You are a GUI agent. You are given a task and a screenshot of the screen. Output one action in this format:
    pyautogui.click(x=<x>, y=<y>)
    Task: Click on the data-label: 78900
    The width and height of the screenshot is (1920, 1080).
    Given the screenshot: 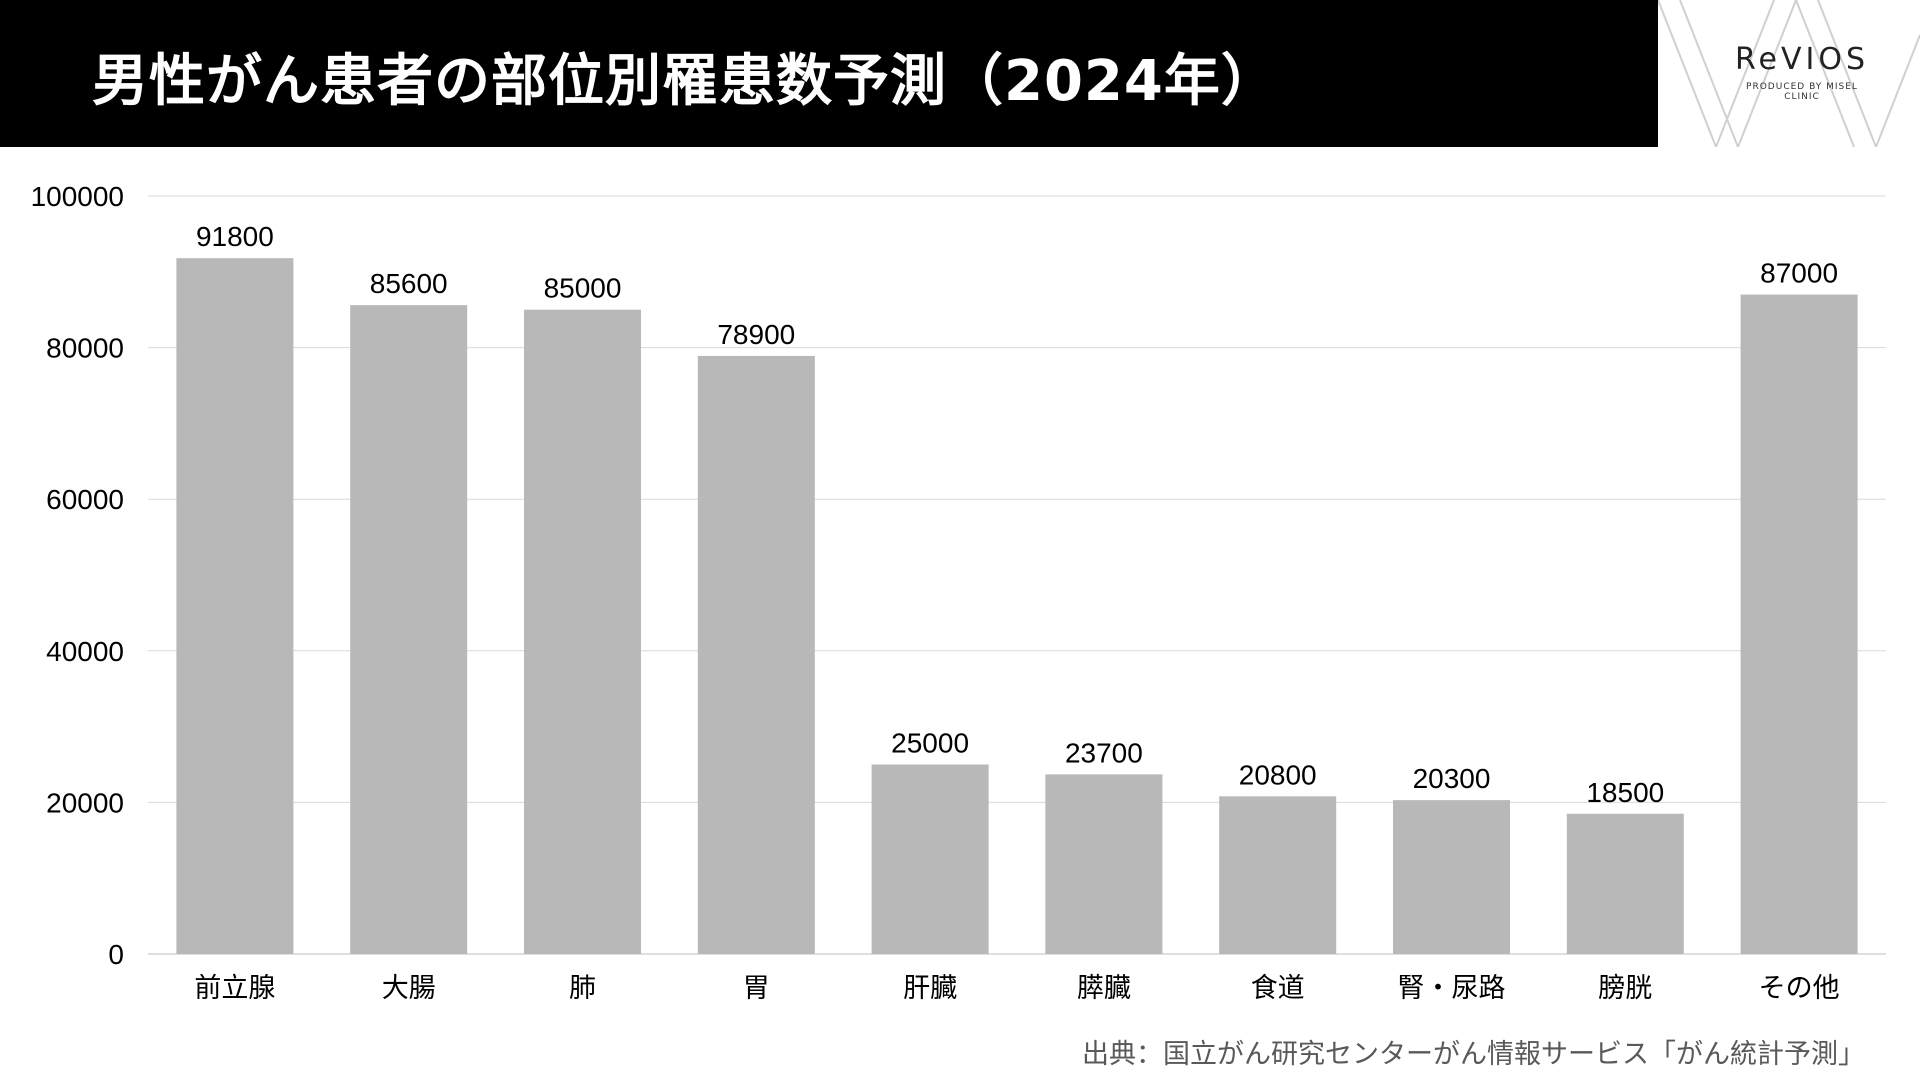 What is the action you would take?
    pyautogui.click(x=756, y=334)
    